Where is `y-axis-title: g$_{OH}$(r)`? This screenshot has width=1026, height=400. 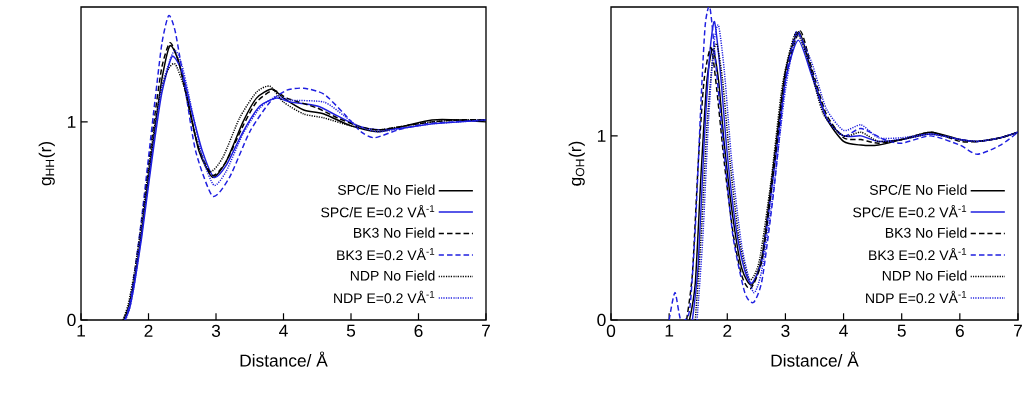
y-axis-title: g$_{OH}$(r) is located at coordinates (576, 163).